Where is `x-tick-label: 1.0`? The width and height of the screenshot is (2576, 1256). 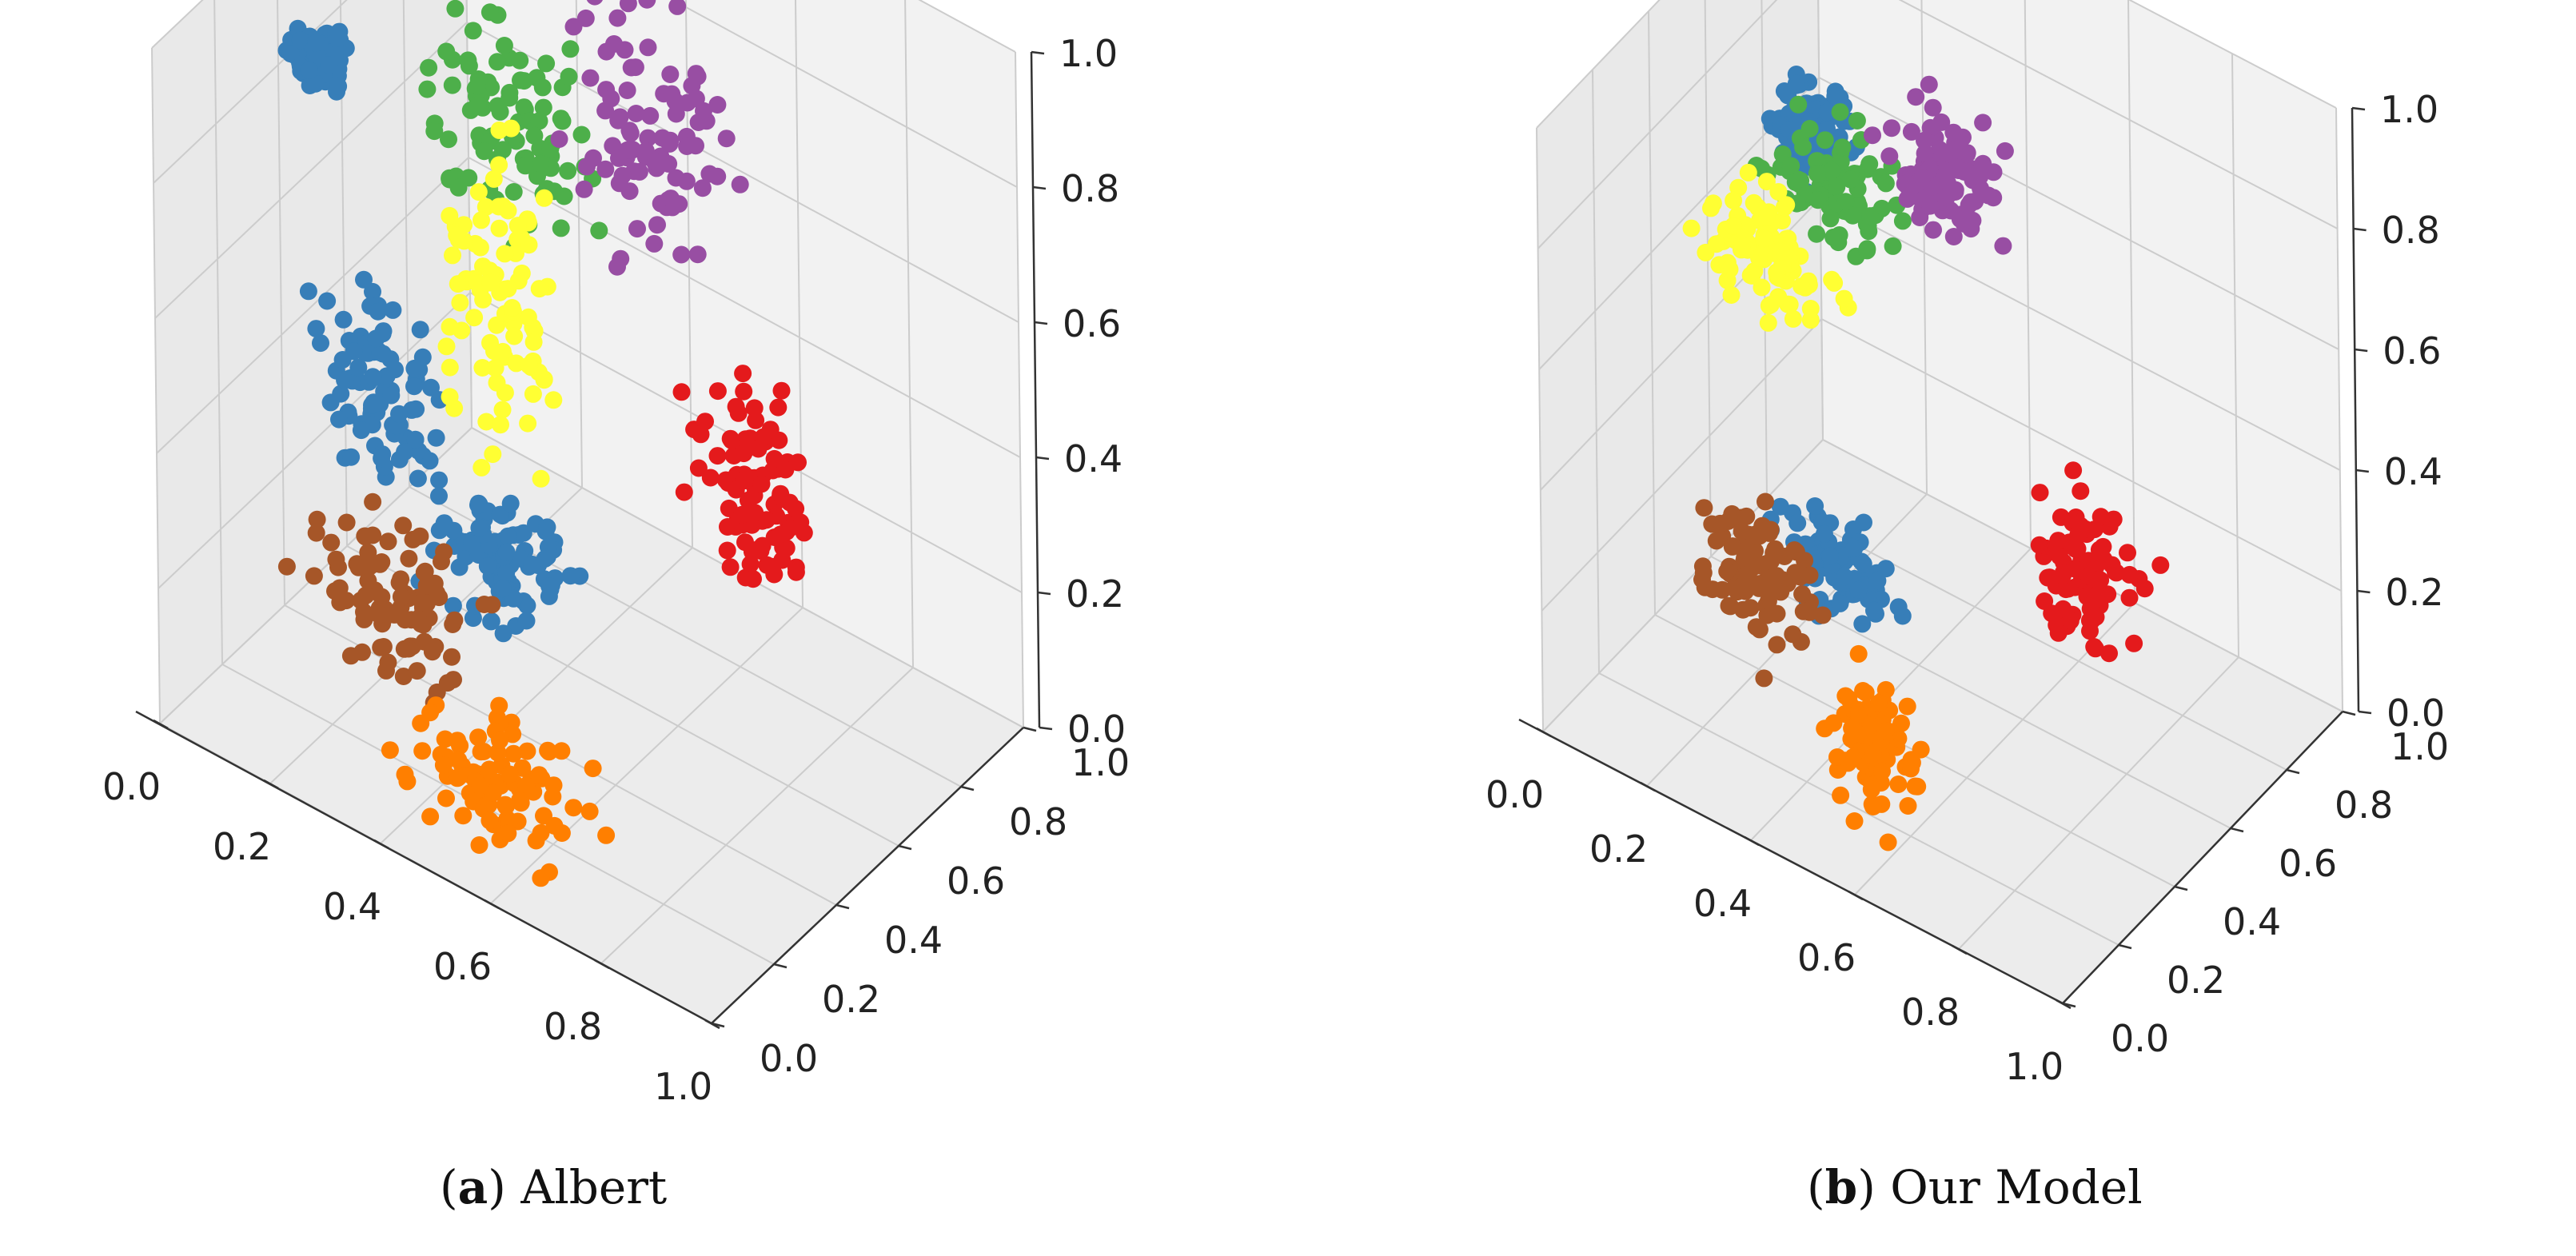
x-tick-label: 1.0 is located at coordinates (683, 1086).